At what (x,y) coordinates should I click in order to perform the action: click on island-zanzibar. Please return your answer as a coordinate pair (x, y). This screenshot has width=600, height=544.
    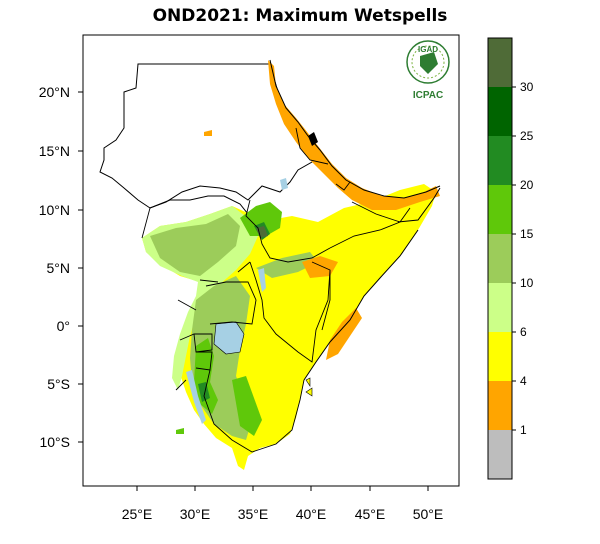
    Looking at the image, I should click on (309, 392).